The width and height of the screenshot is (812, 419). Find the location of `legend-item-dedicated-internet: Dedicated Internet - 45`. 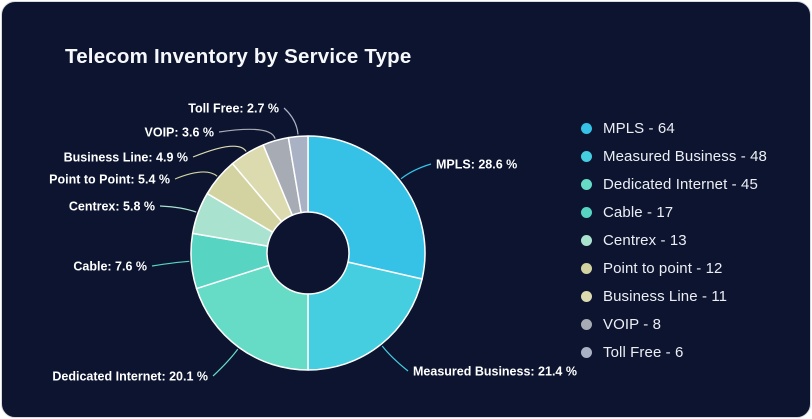

legend-item-dedicated-internet: Dedicated Internet - 45 is located at coordinates (674, 184).